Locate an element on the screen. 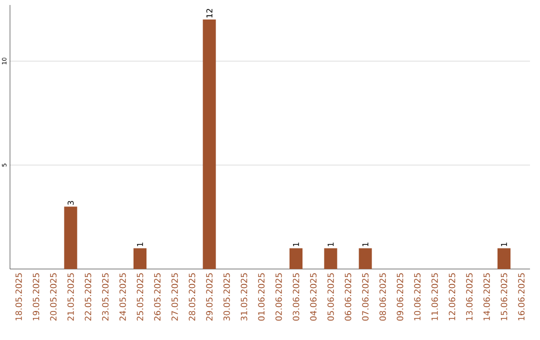 Image resolution: width=540 pixels, height=340 pixels. x-tick-label: 29.05.2025 is located at coordinates (209, 297).